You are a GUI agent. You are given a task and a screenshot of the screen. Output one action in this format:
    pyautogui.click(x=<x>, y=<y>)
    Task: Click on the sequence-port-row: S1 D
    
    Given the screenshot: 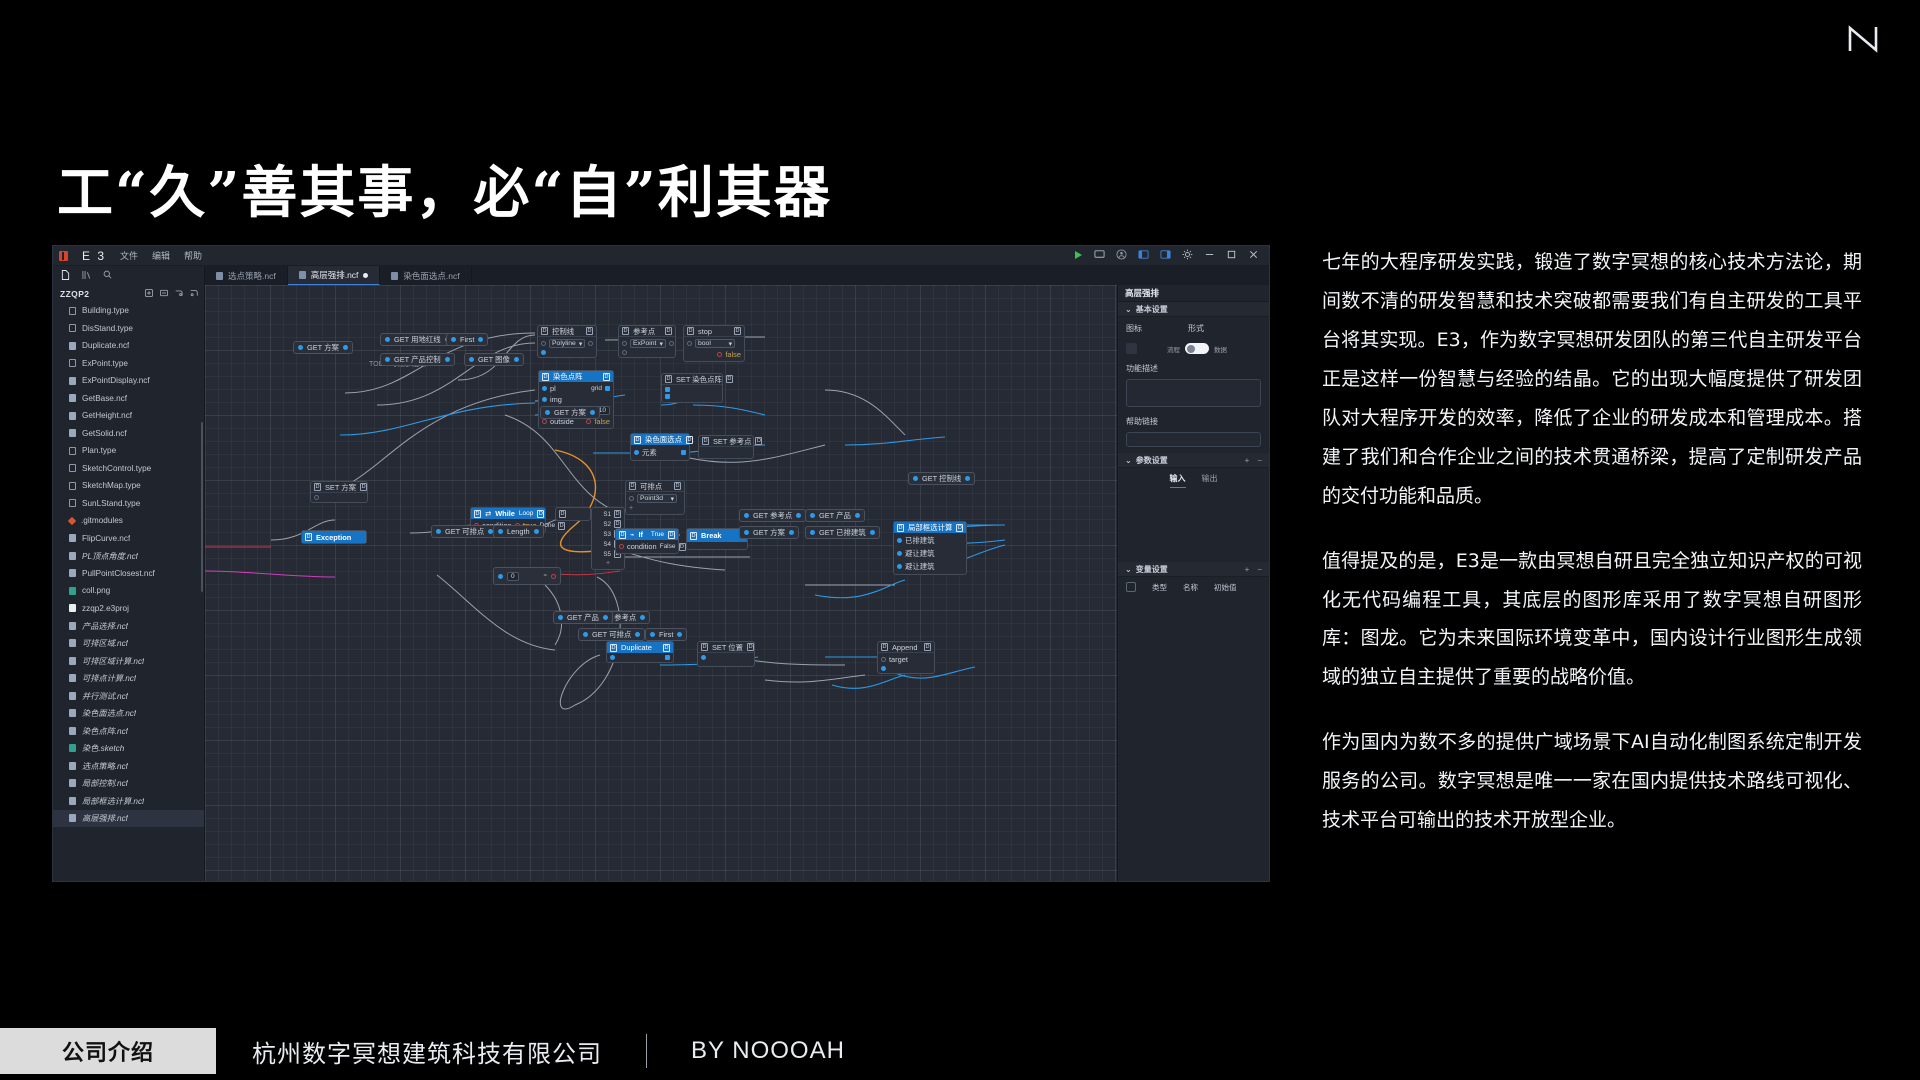 What is the action you would take?
    pyautogui.click(x=608, y=514)
    